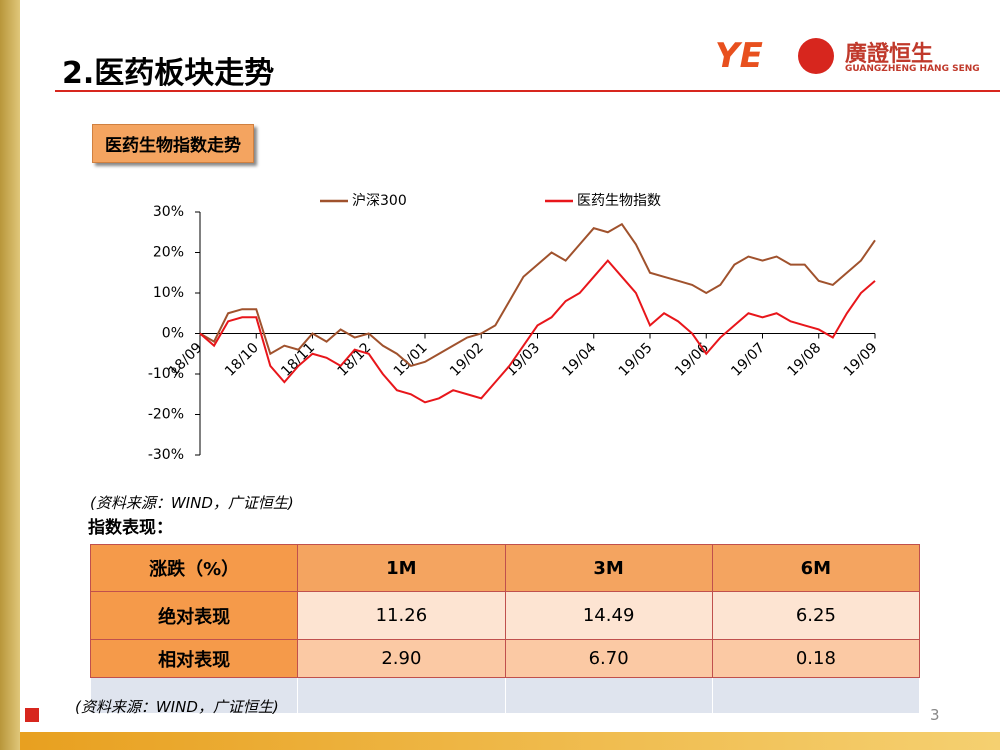 The width and height of the screenshot is (1000, 750). I want to click on y-tick-label: 0%, so click(173, 334).